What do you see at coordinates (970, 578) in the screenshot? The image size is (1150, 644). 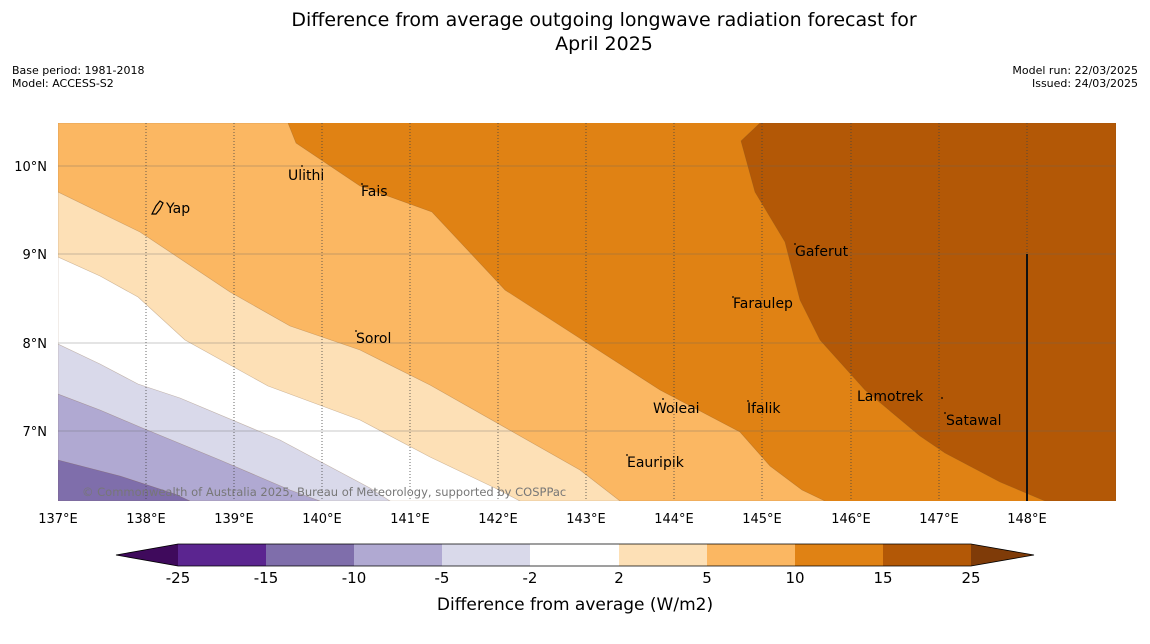 I see `colorbar-tick: 25` at bounding box center [970, 578].